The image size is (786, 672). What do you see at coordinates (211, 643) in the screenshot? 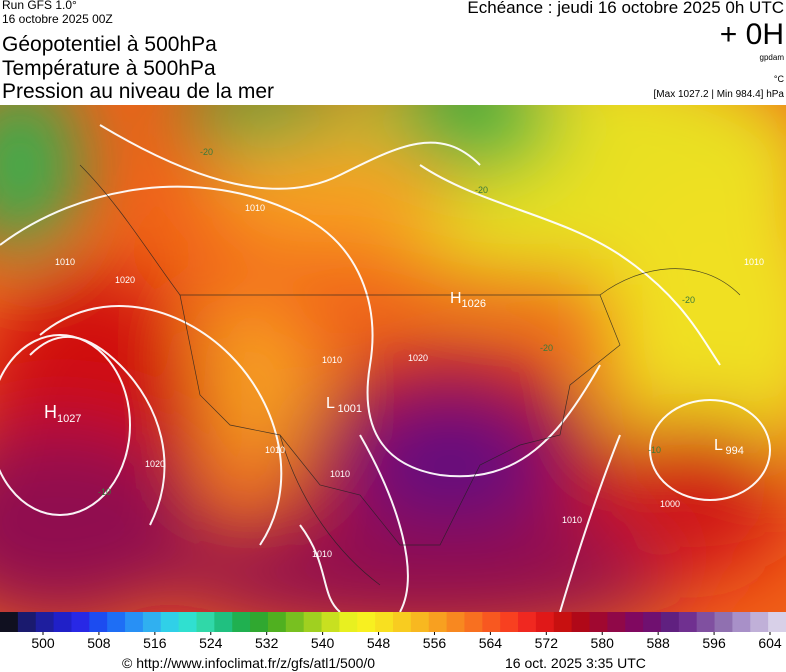
I see `tick-label: 524` at bounding box center [211, 643].